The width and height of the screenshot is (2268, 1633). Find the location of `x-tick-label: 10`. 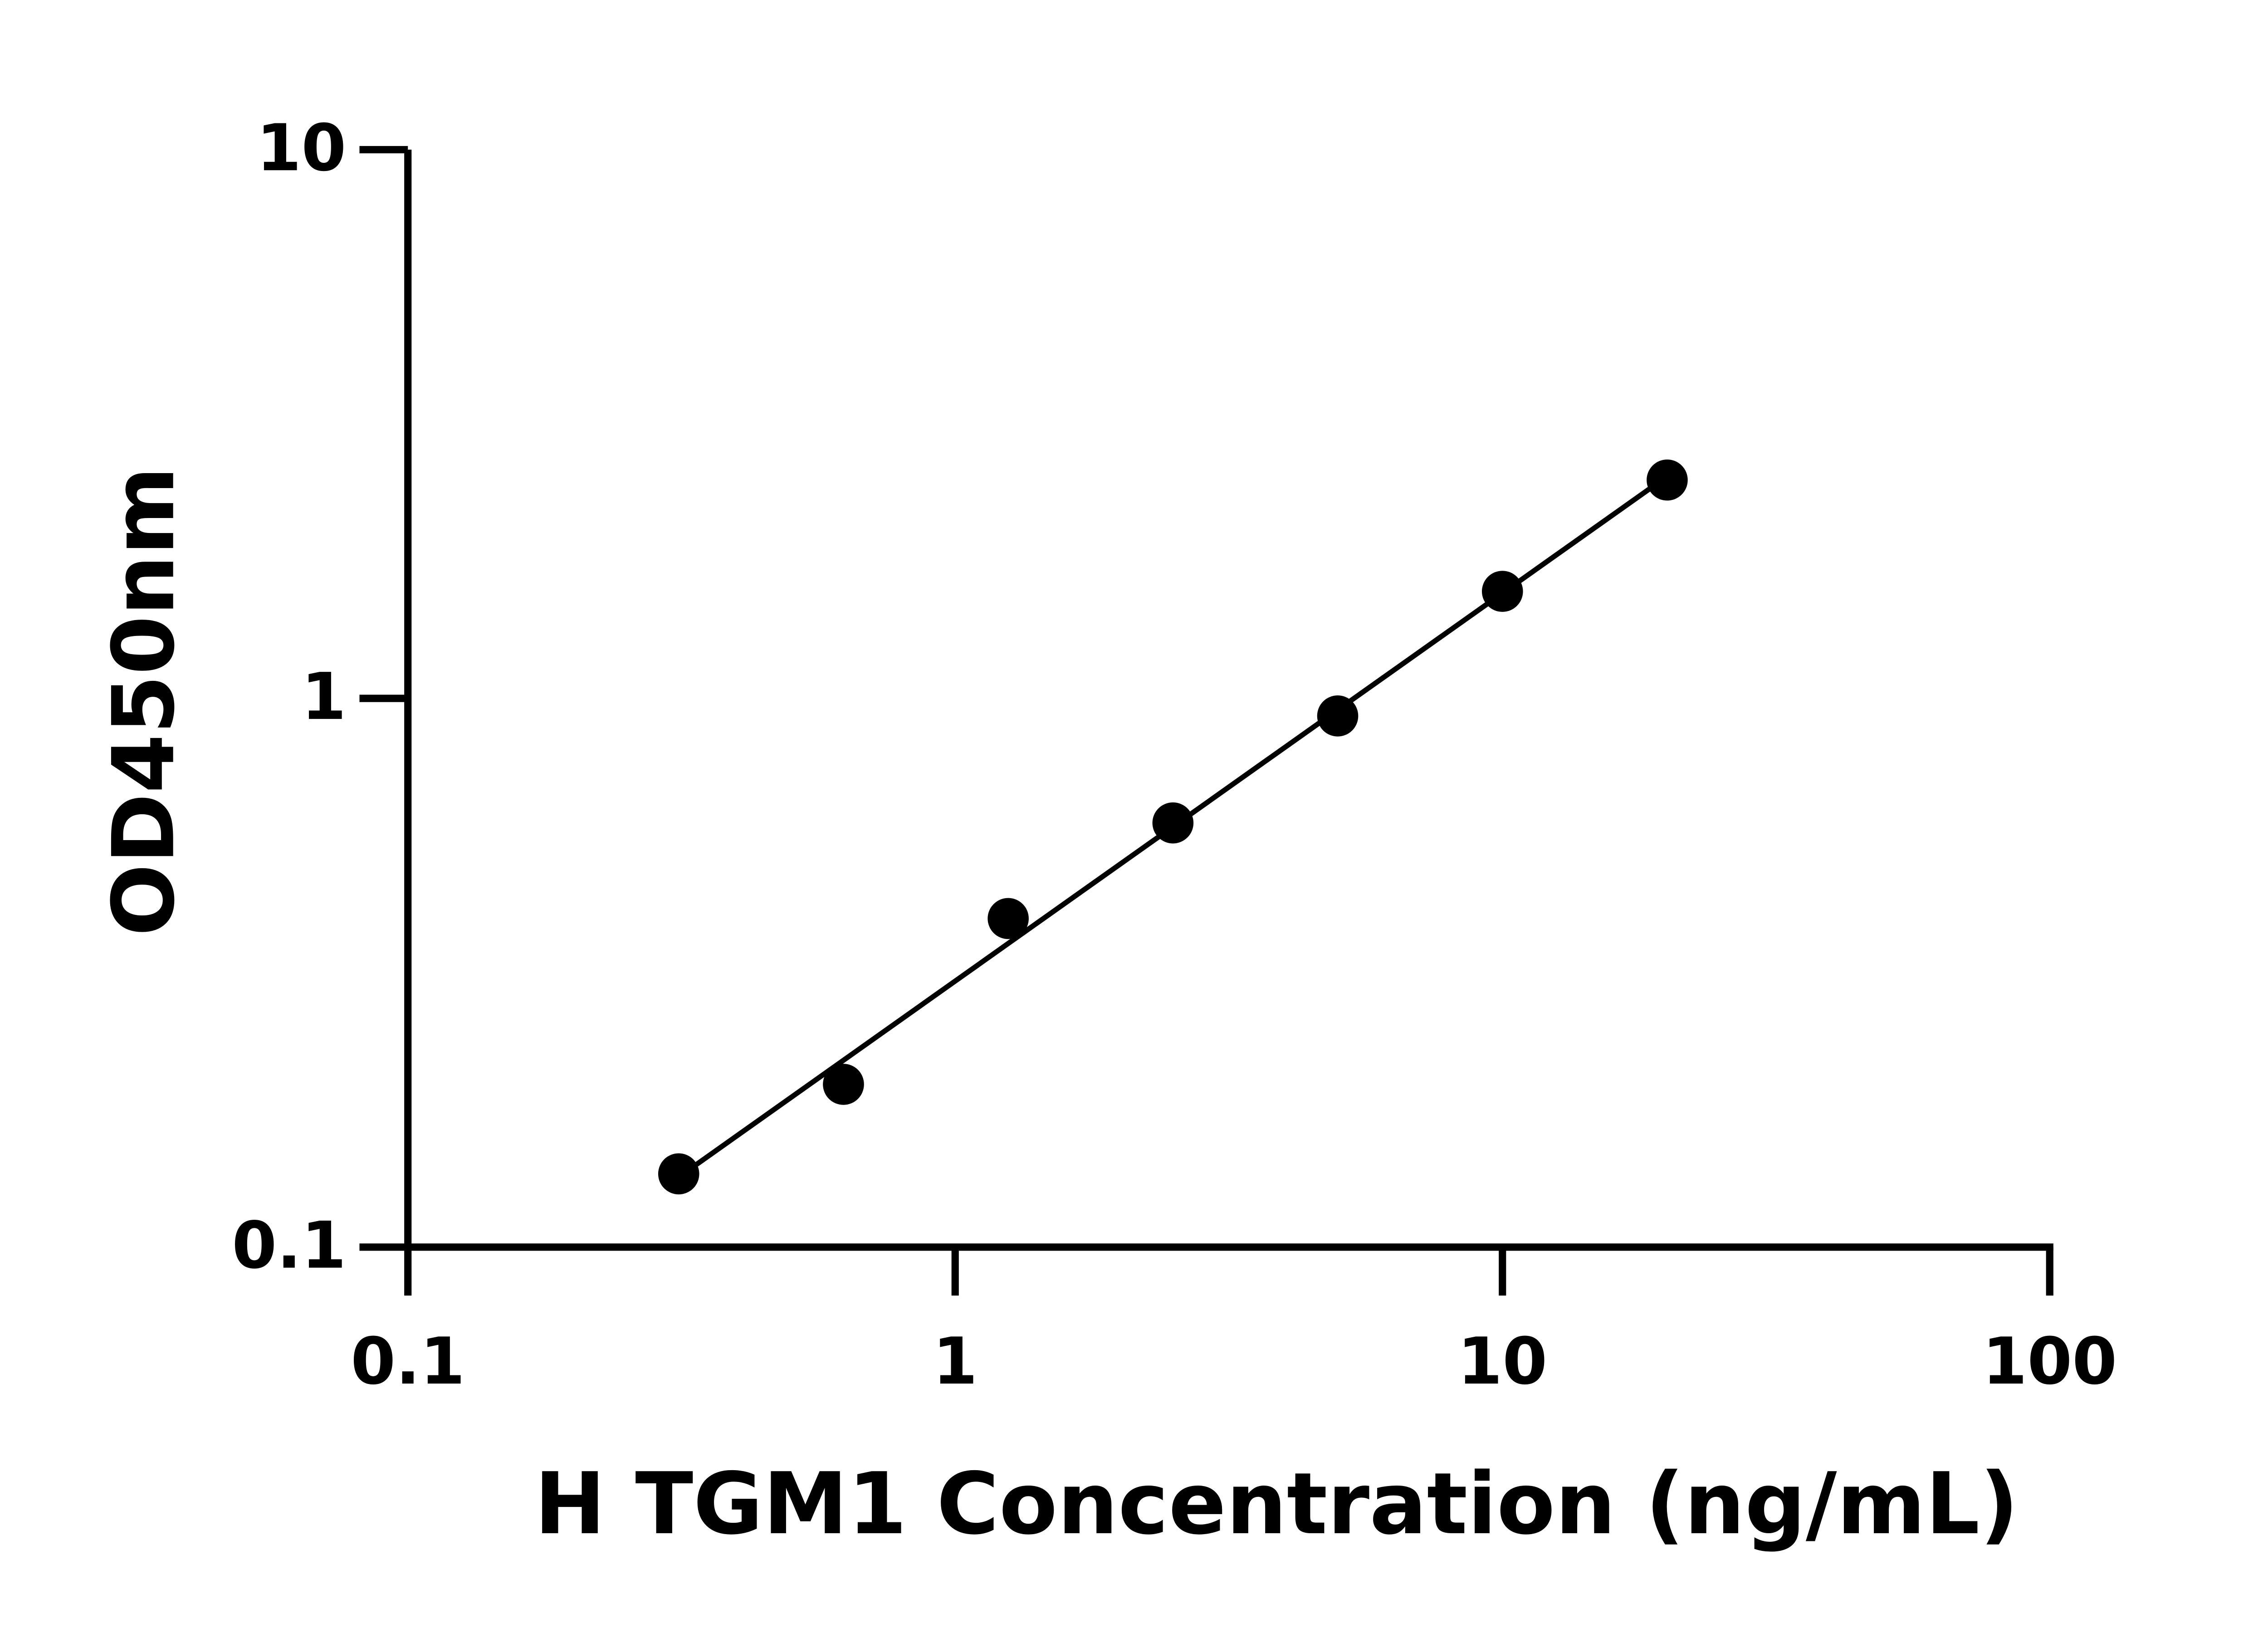

x-tick-label: 10 is located at coordinates (1502, 1361).